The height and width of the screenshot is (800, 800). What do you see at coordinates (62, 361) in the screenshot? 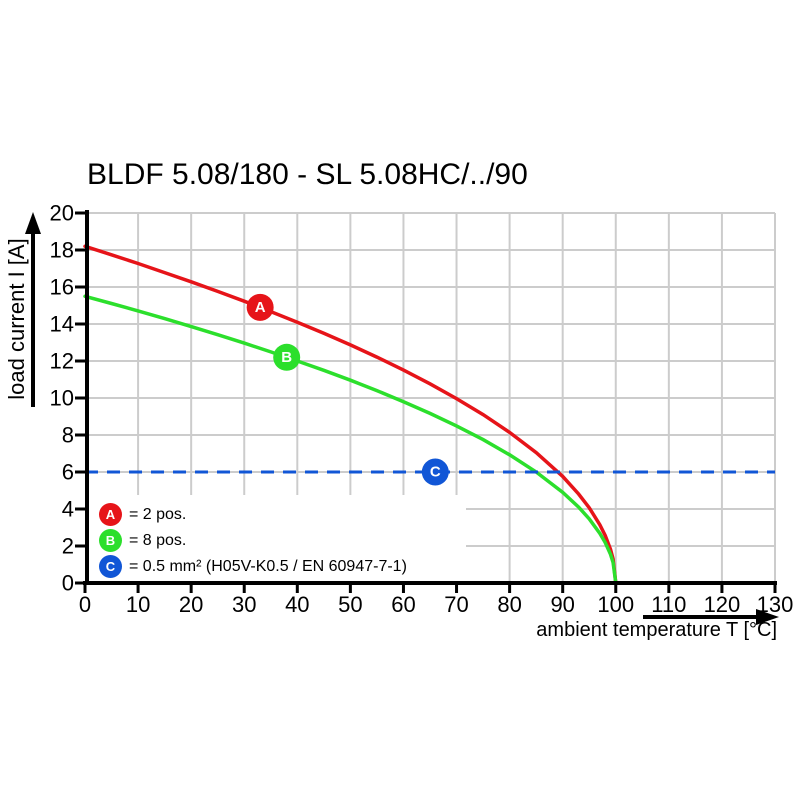
I see `y-tick-label: 12` at bounding box center [62, 361].